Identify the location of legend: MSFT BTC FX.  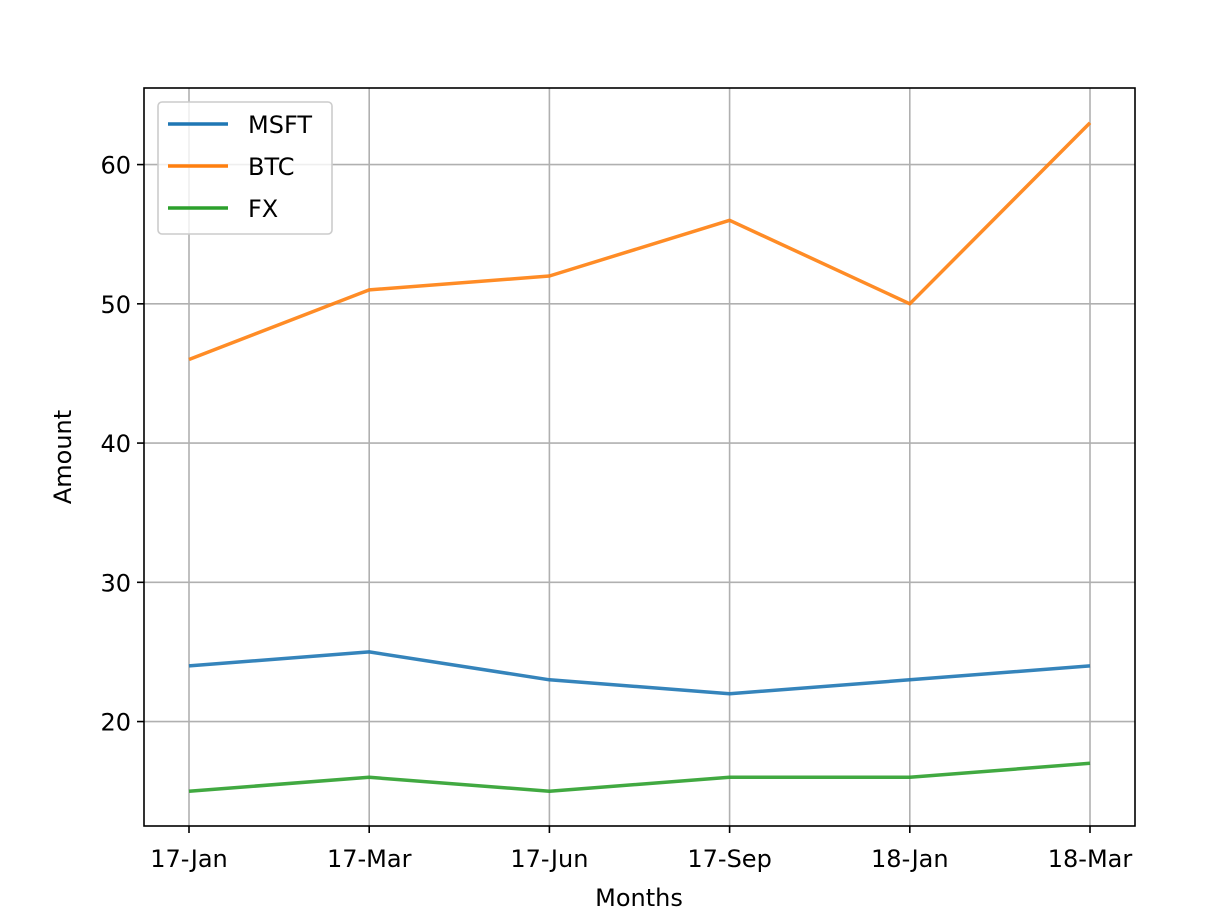
(245, 168).